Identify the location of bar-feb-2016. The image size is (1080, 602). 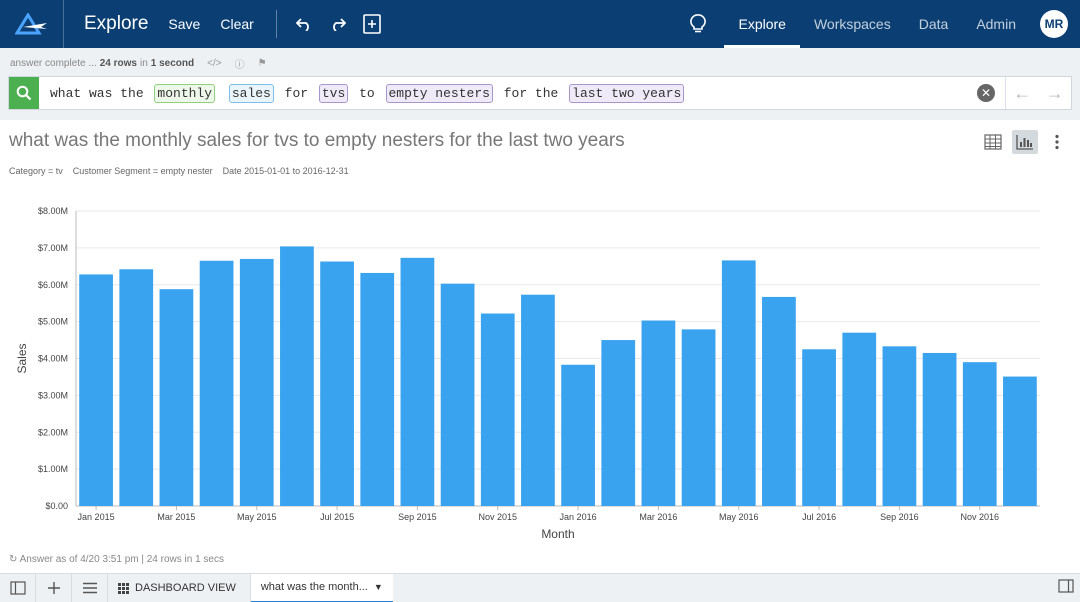
(618, 423).